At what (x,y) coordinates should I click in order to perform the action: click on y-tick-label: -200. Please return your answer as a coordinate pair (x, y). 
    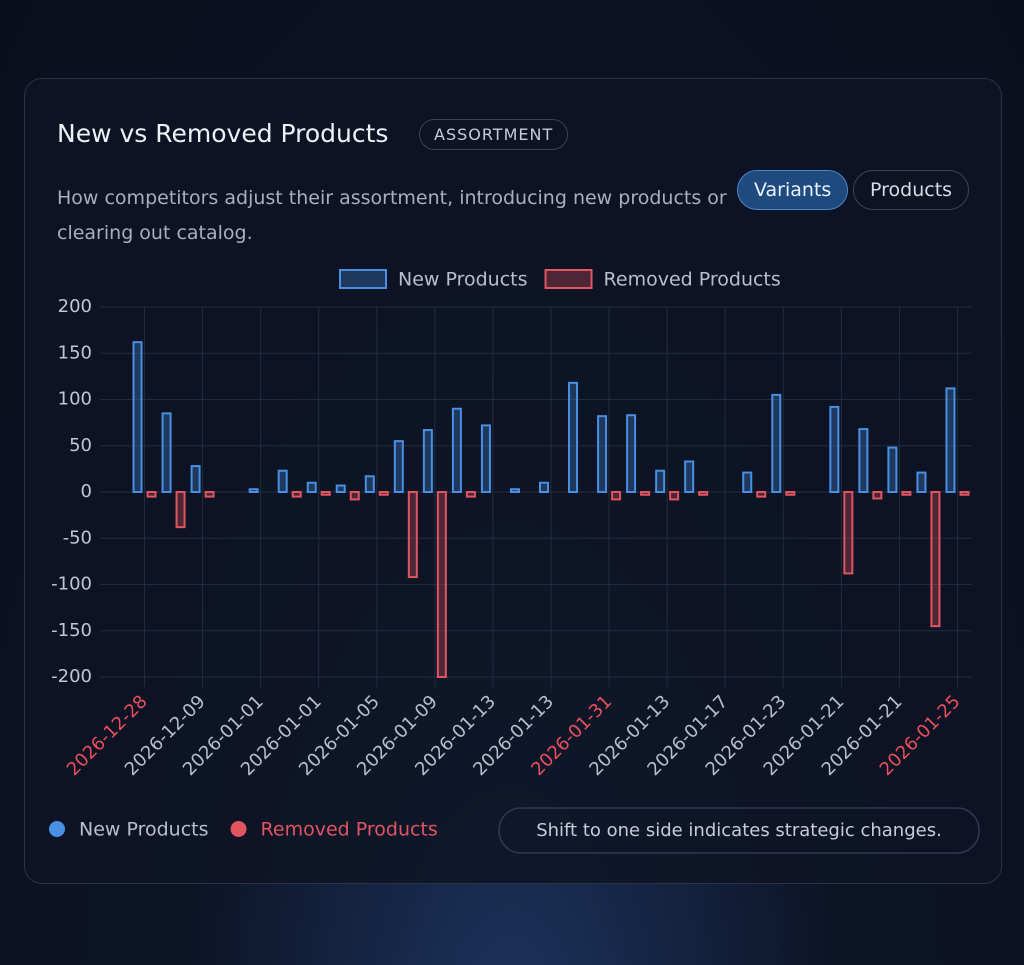
    Looking at the image, I should click on (71, 676).